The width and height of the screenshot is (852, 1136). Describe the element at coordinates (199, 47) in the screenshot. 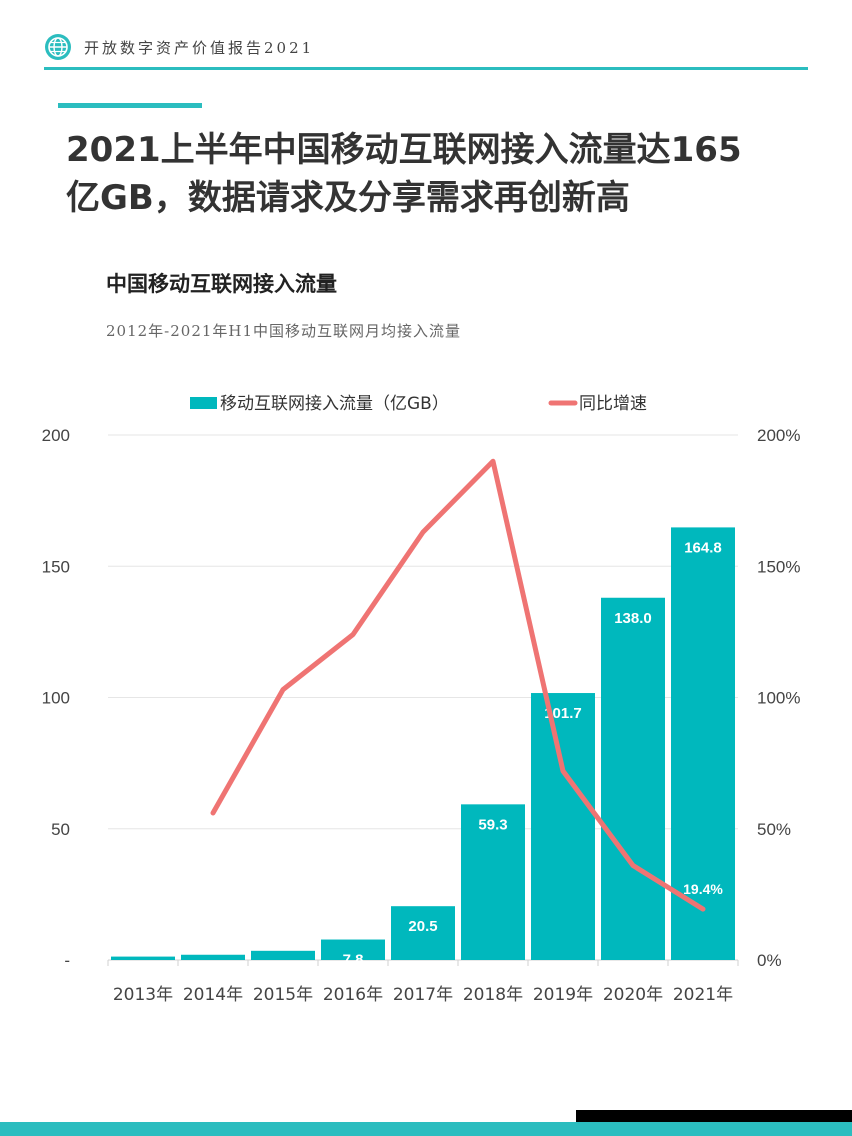

I see `report-title: 开放数字资产价值报告2021` at that location.